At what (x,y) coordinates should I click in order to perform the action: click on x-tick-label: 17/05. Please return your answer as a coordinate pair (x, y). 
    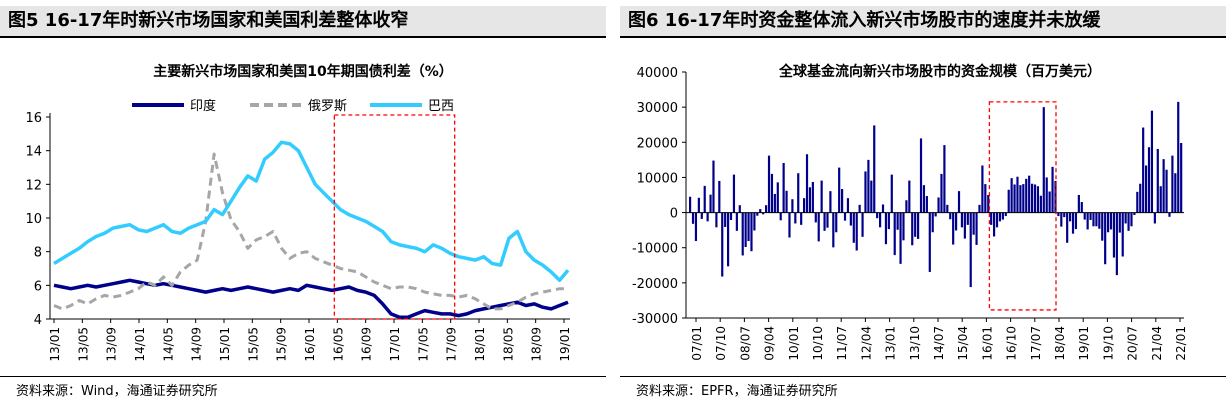
    Looking at the image, I should click on (423, 344).